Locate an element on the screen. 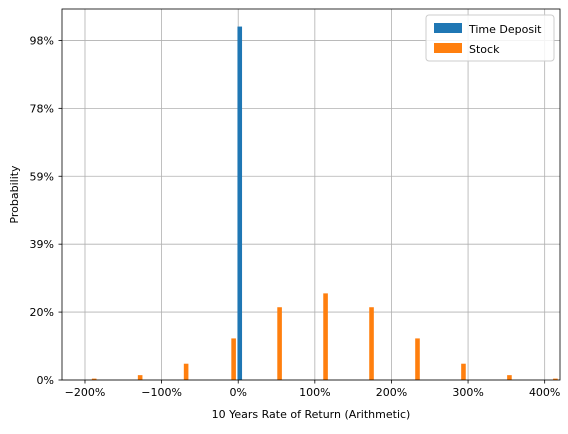 Image resolution: width=568 pixels, height=434 pixels. x-tick-label: 100% is located at coordinates (314, 392).